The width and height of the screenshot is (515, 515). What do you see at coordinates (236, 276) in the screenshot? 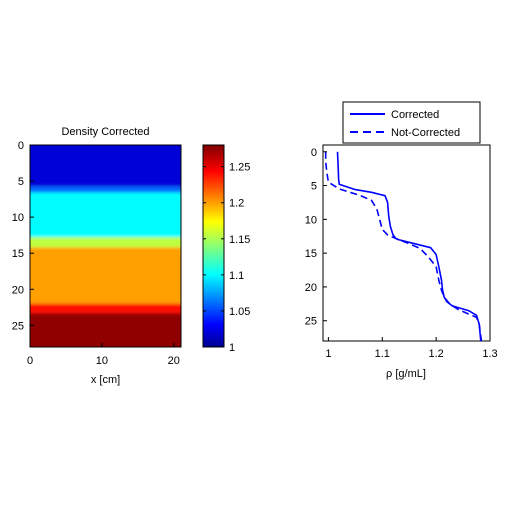
I see `colorbar-tick-label: 1.1` at bounding box center [236, 276].